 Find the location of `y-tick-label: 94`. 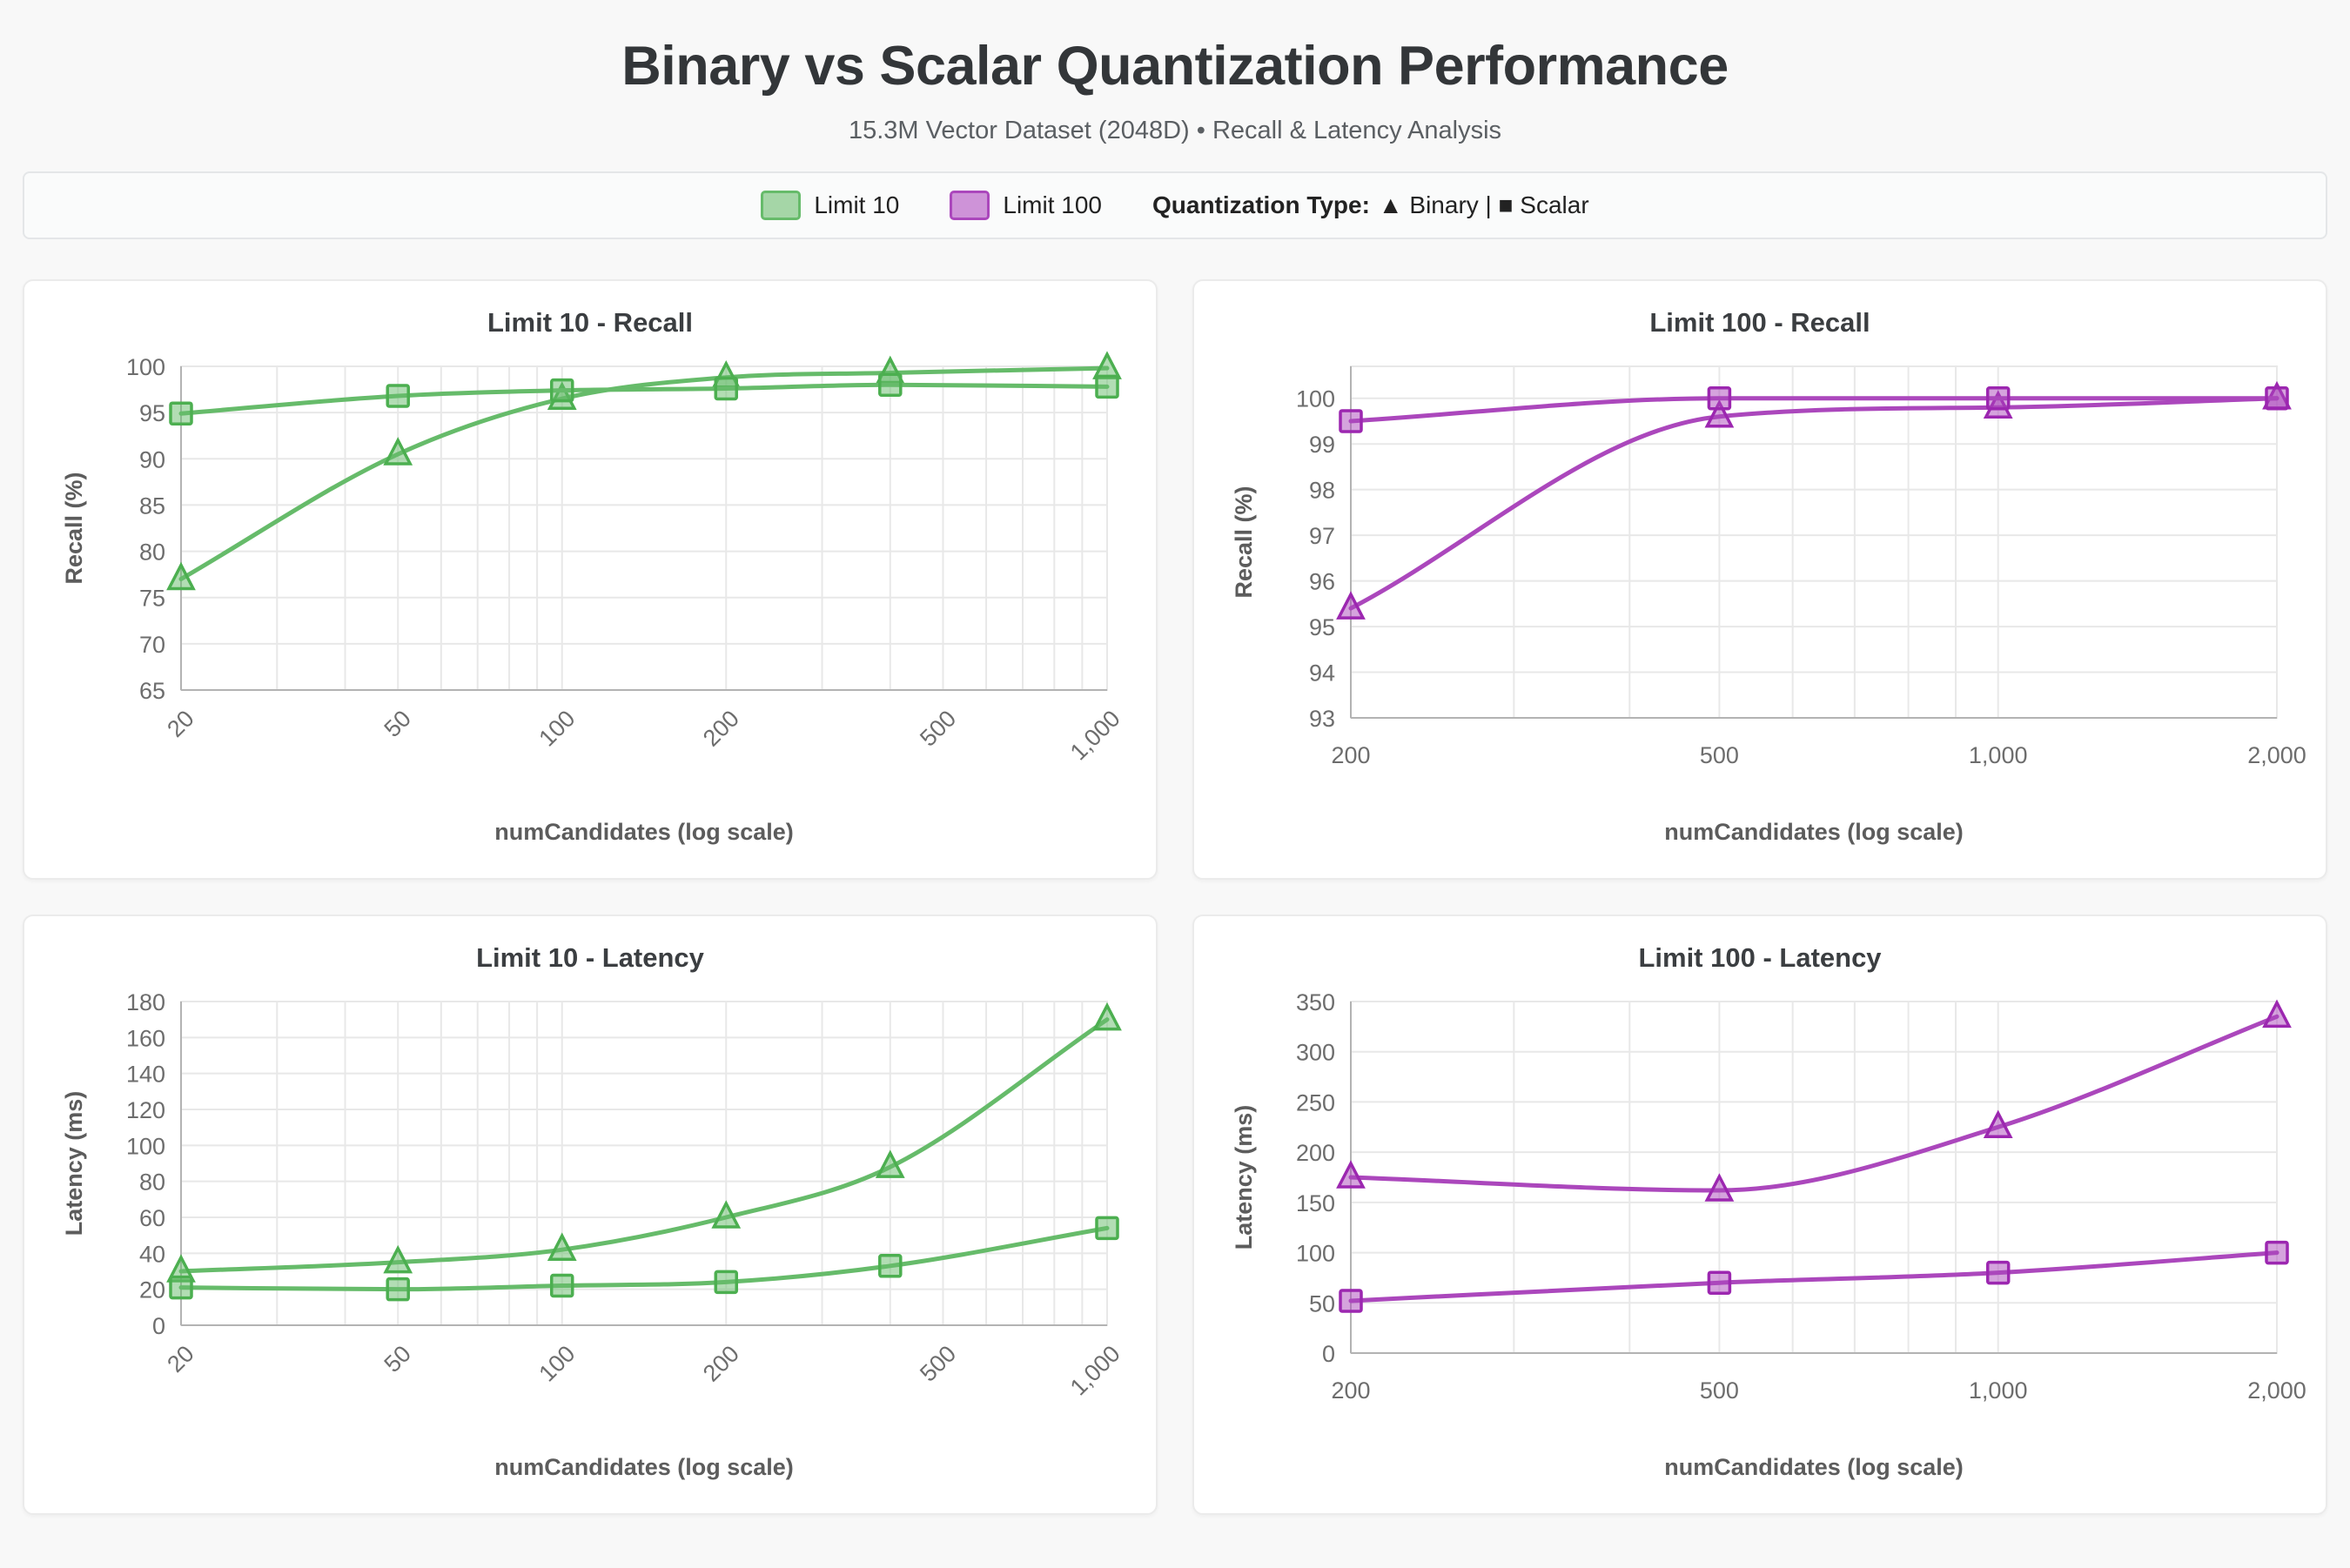

y-tick-label: 94 is located at coordinates (1322, 673).